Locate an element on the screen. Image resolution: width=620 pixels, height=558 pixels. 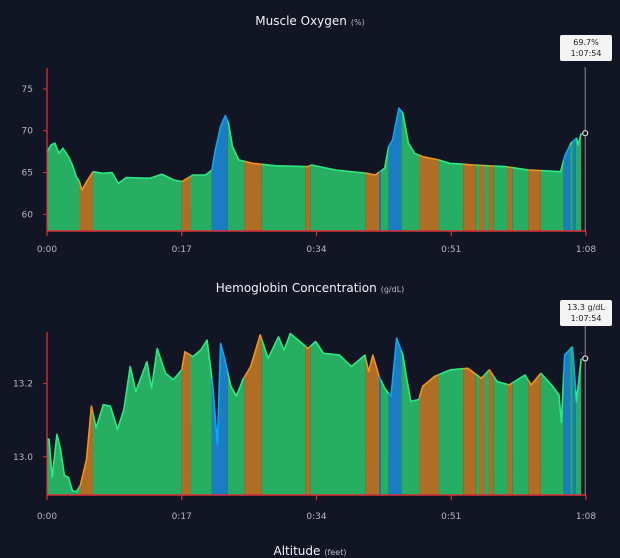
tooltip-hemoglobin: 13.3 g/dL 1:07:54 is located at coordinates (586, 313).